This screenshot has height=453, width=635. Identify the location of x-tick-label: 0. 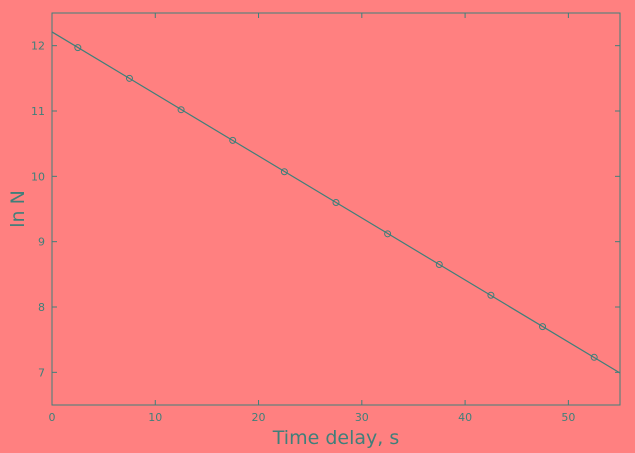
(52, 417).